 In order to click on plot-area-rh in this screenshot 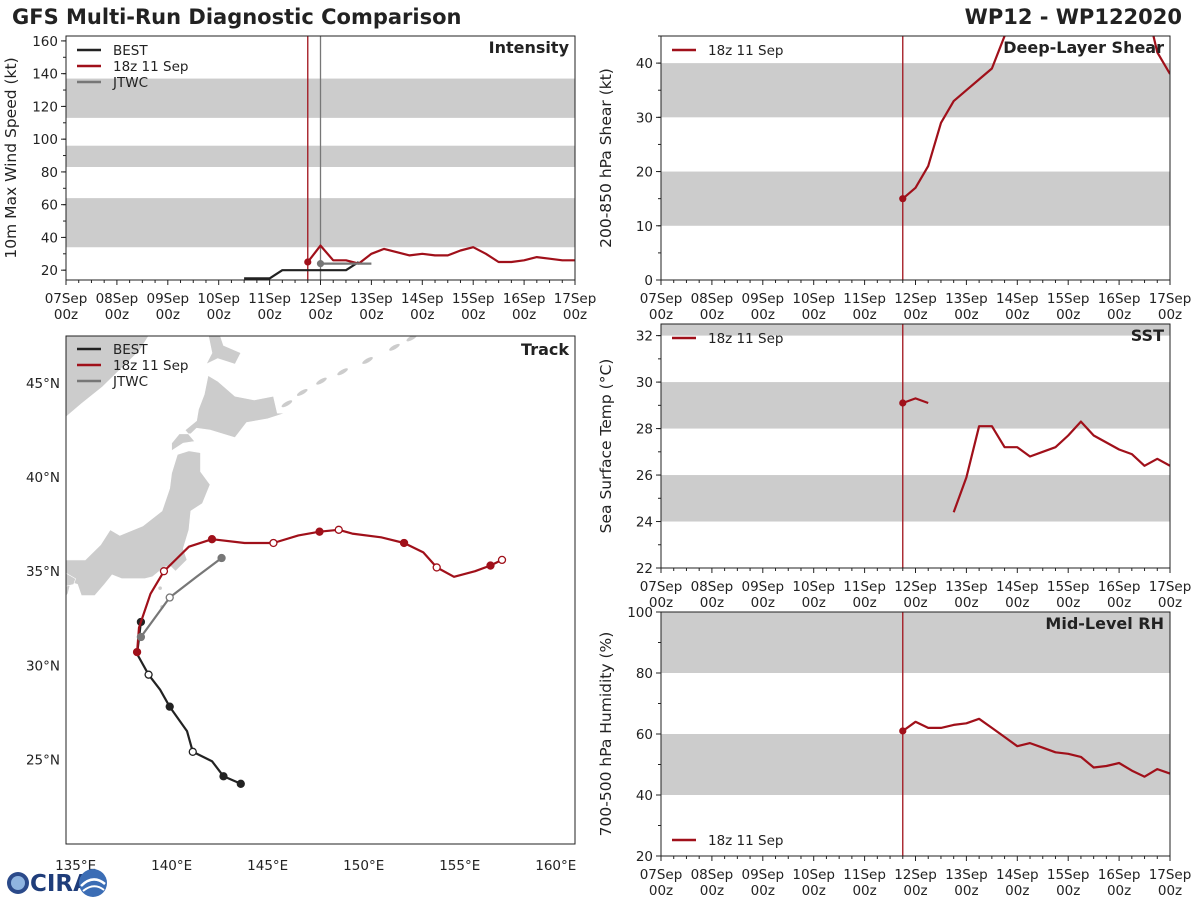, I will do `click(915, 734)`.